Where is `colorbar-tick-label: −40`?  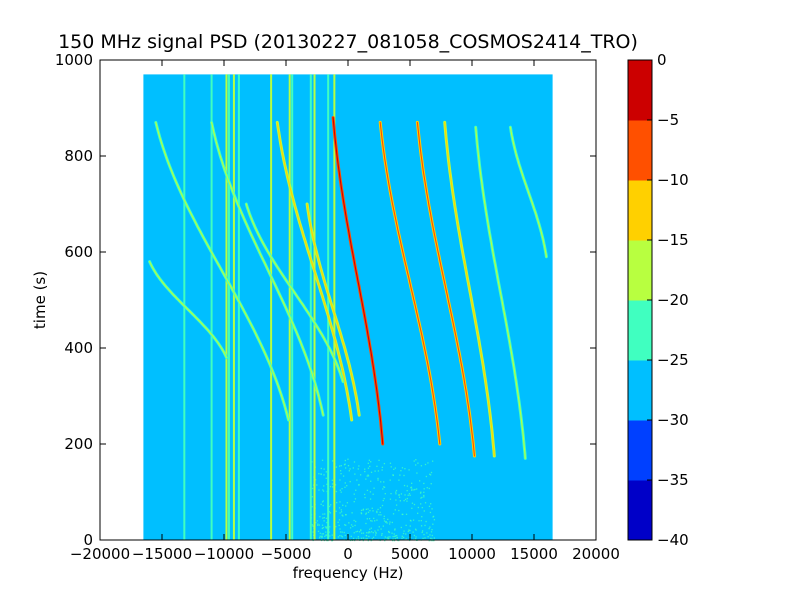
colorbar-tick-label: −40 is located at coordinates (673, 540).